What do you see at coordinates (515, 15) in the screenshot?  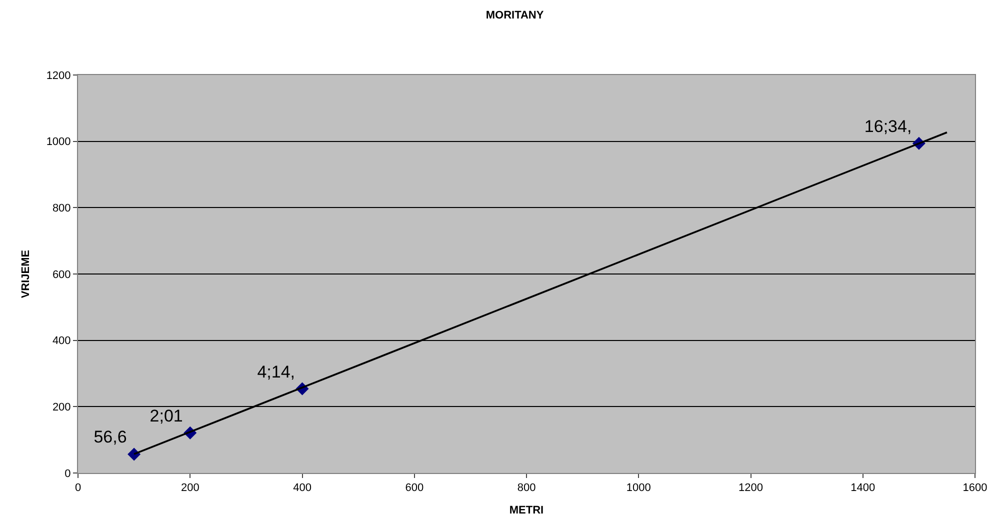 I see `chart-title: MORITANY` at bounding box center [515, 15].